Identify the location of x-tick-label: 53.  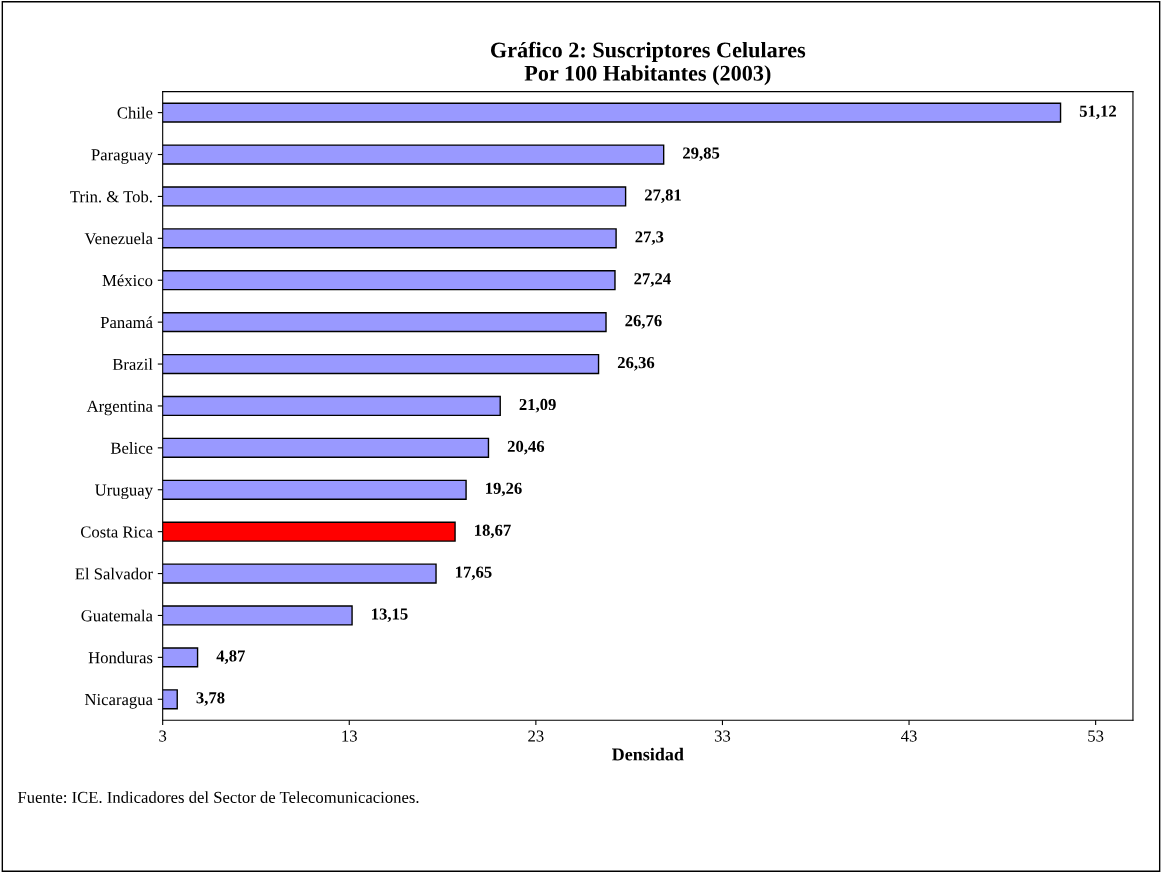
(1096, 736).